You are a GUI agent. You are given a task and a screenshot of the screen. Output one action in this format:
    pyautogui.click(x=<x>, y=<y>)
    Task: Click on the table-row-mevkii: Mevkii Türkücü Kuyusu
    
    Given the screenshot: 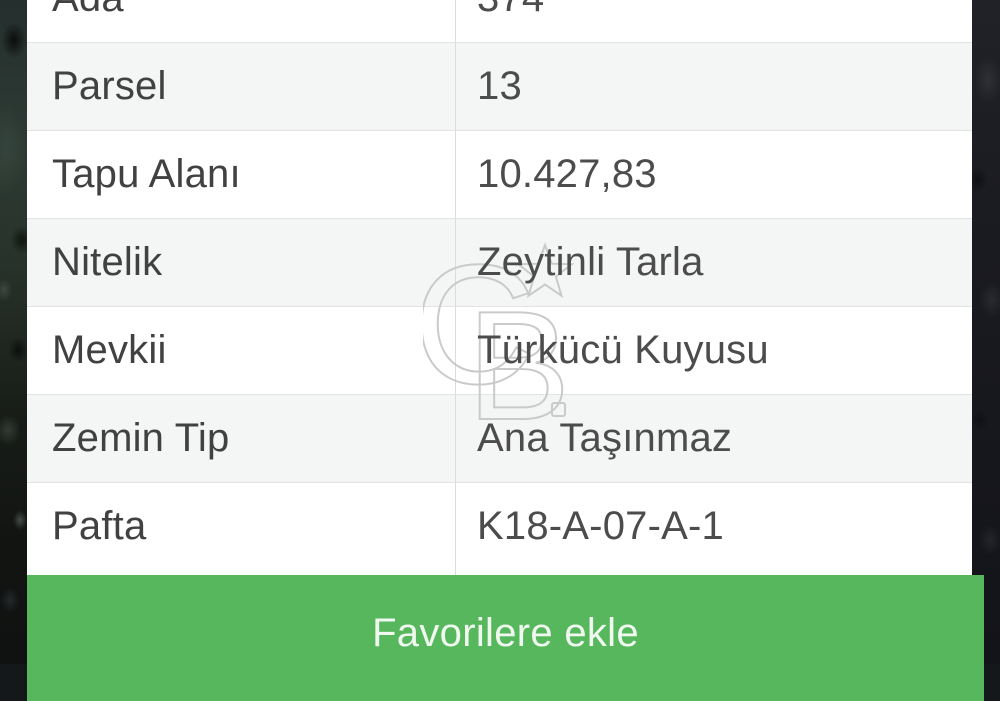 What is the action you would take?
    pyautogui.click(x=499, y=350)
    